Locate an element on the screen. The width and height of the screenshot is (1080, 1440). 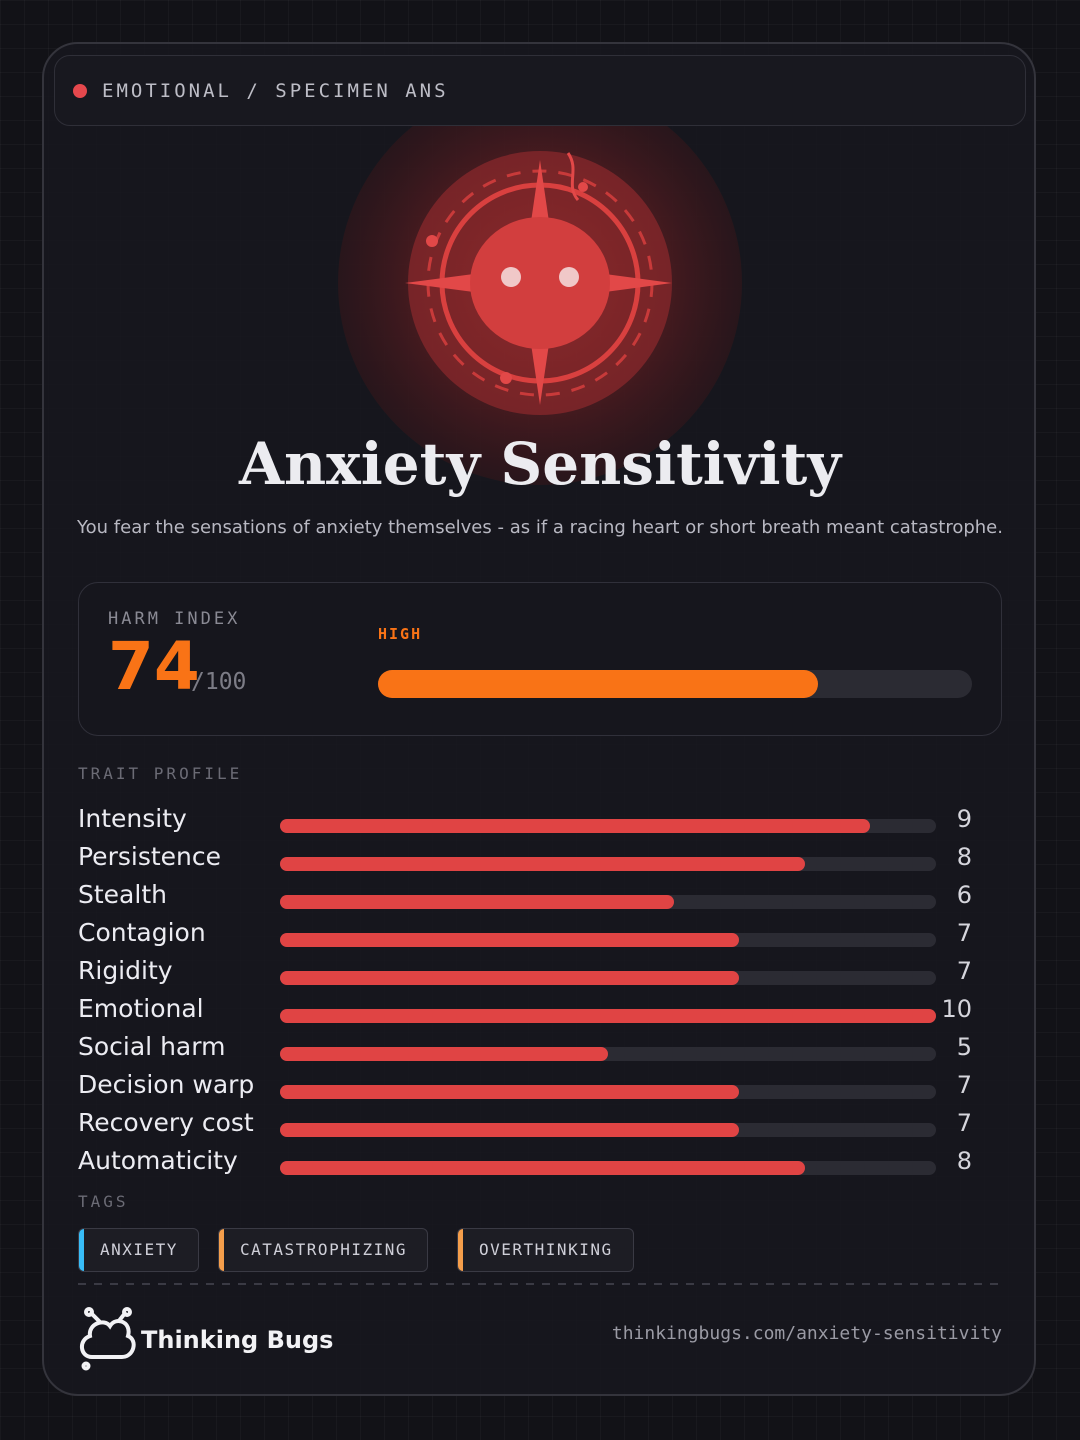
harm-box: HARM INDEX 74 /100 HIGH is located at coordinates (540, 659).